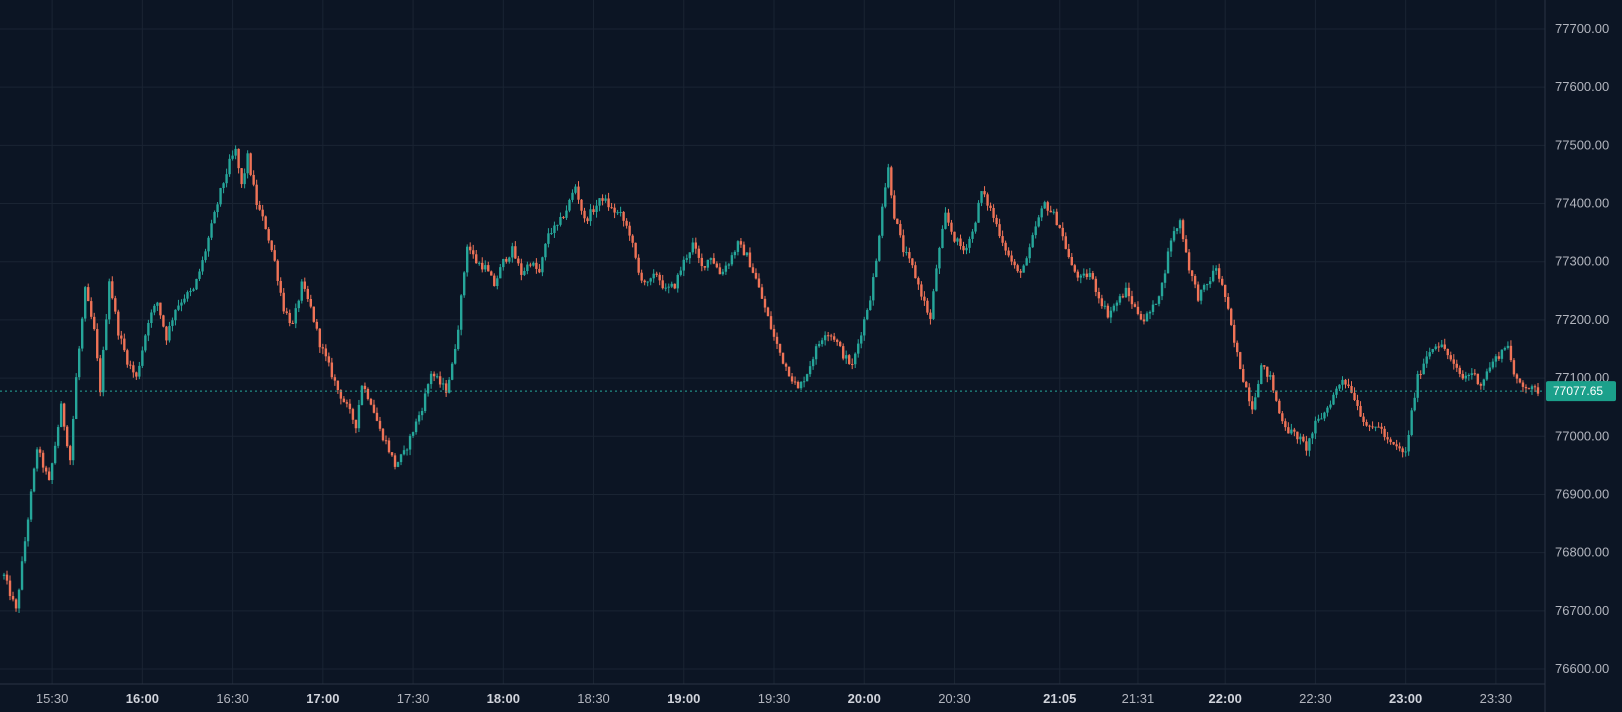  I want to click on time-tick-label: 18:00, so click(503, 698).